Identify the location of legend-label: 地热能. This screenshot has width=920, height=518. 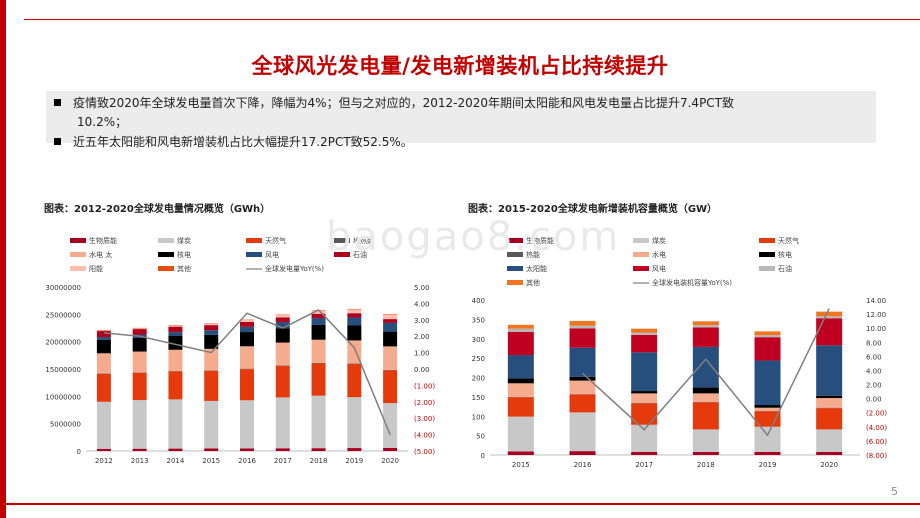
(363, 240).